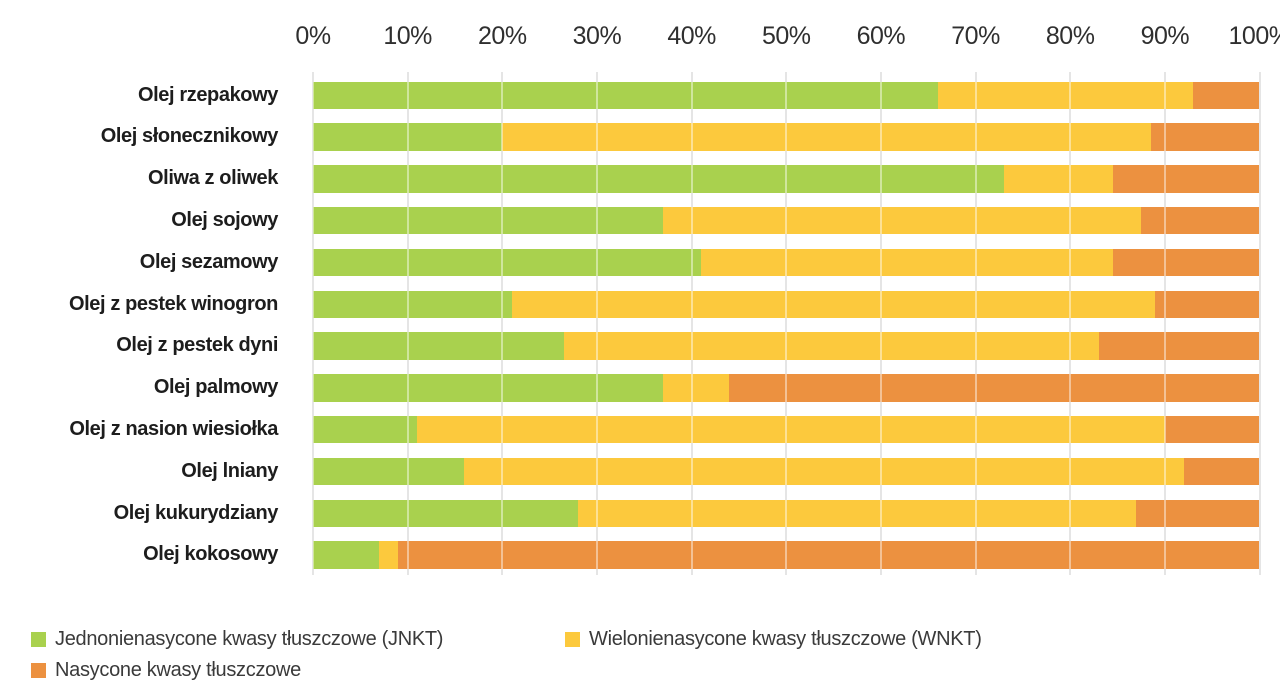  What do you see at coordinates (197, 345) in the screenshot?
I see `category-label: Olej z pestek dyni` at bounding box center [197, 345].